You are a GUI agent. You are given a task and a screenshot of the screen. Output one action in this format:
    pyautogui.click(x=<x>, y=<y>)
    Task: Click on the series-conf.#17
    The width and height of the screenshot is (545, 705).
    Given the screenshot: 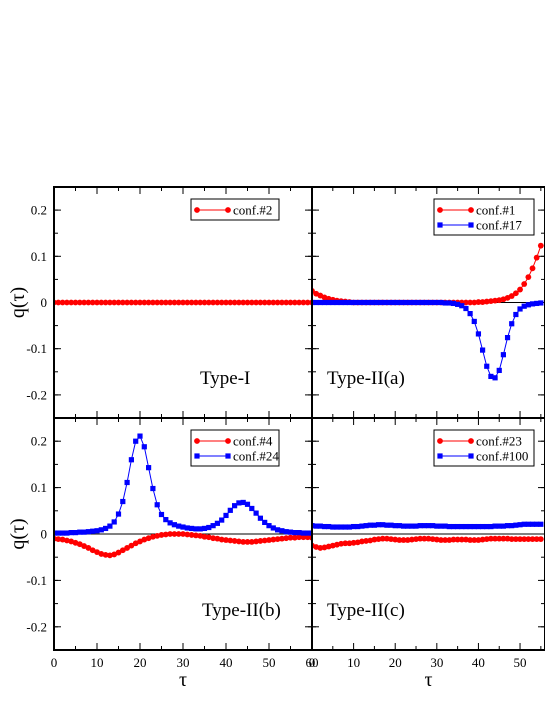 What is the action you would take?
    pyautogui.click(x=428, y=340)
    